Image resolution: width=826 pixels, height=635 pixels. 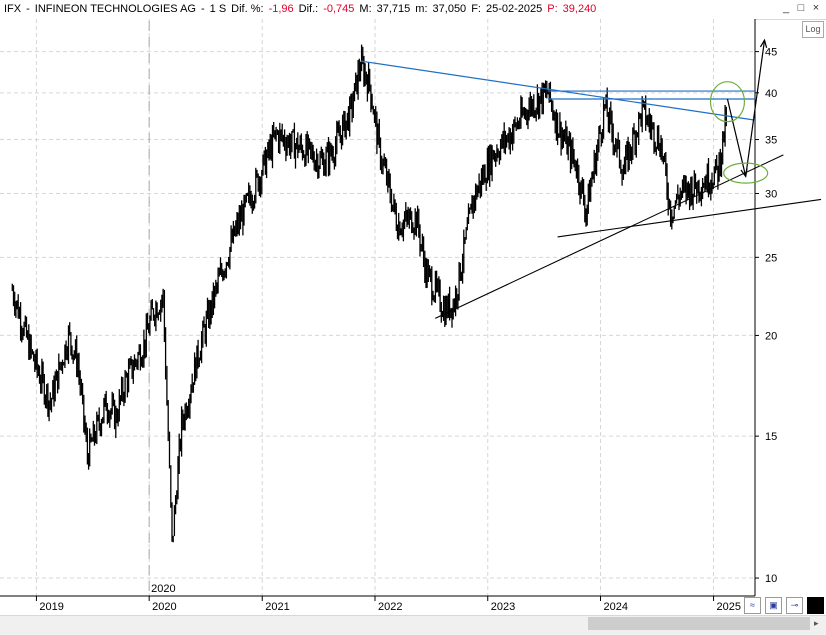 What do you see at coordinates (773, 605) in the screenshot?
I see `save-icon: ▣` at bounding box center [773, 605].